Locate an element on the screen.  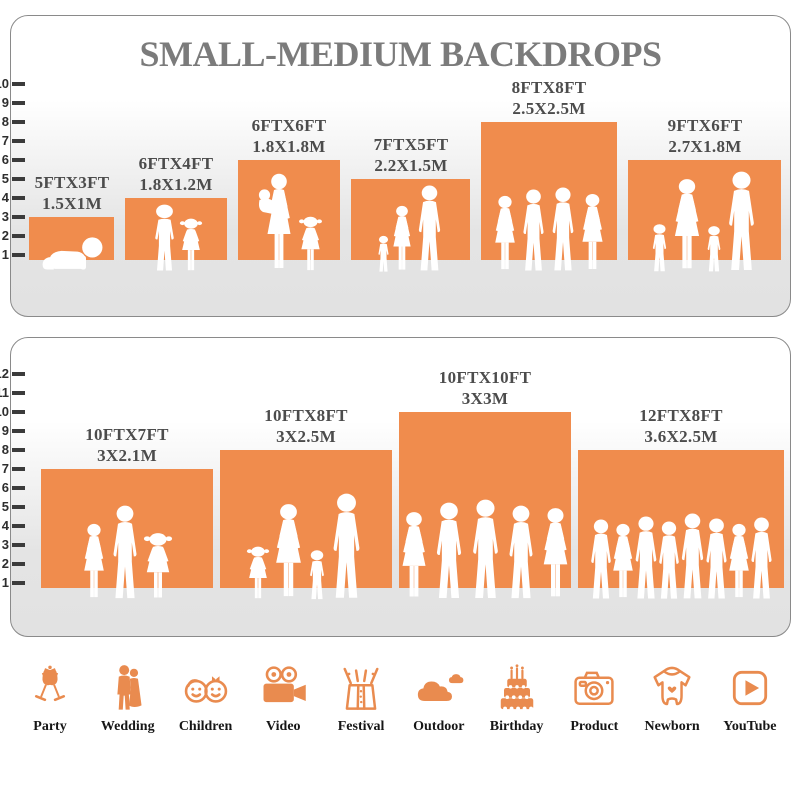
wedding-icon is located at coordinates (128, 688).